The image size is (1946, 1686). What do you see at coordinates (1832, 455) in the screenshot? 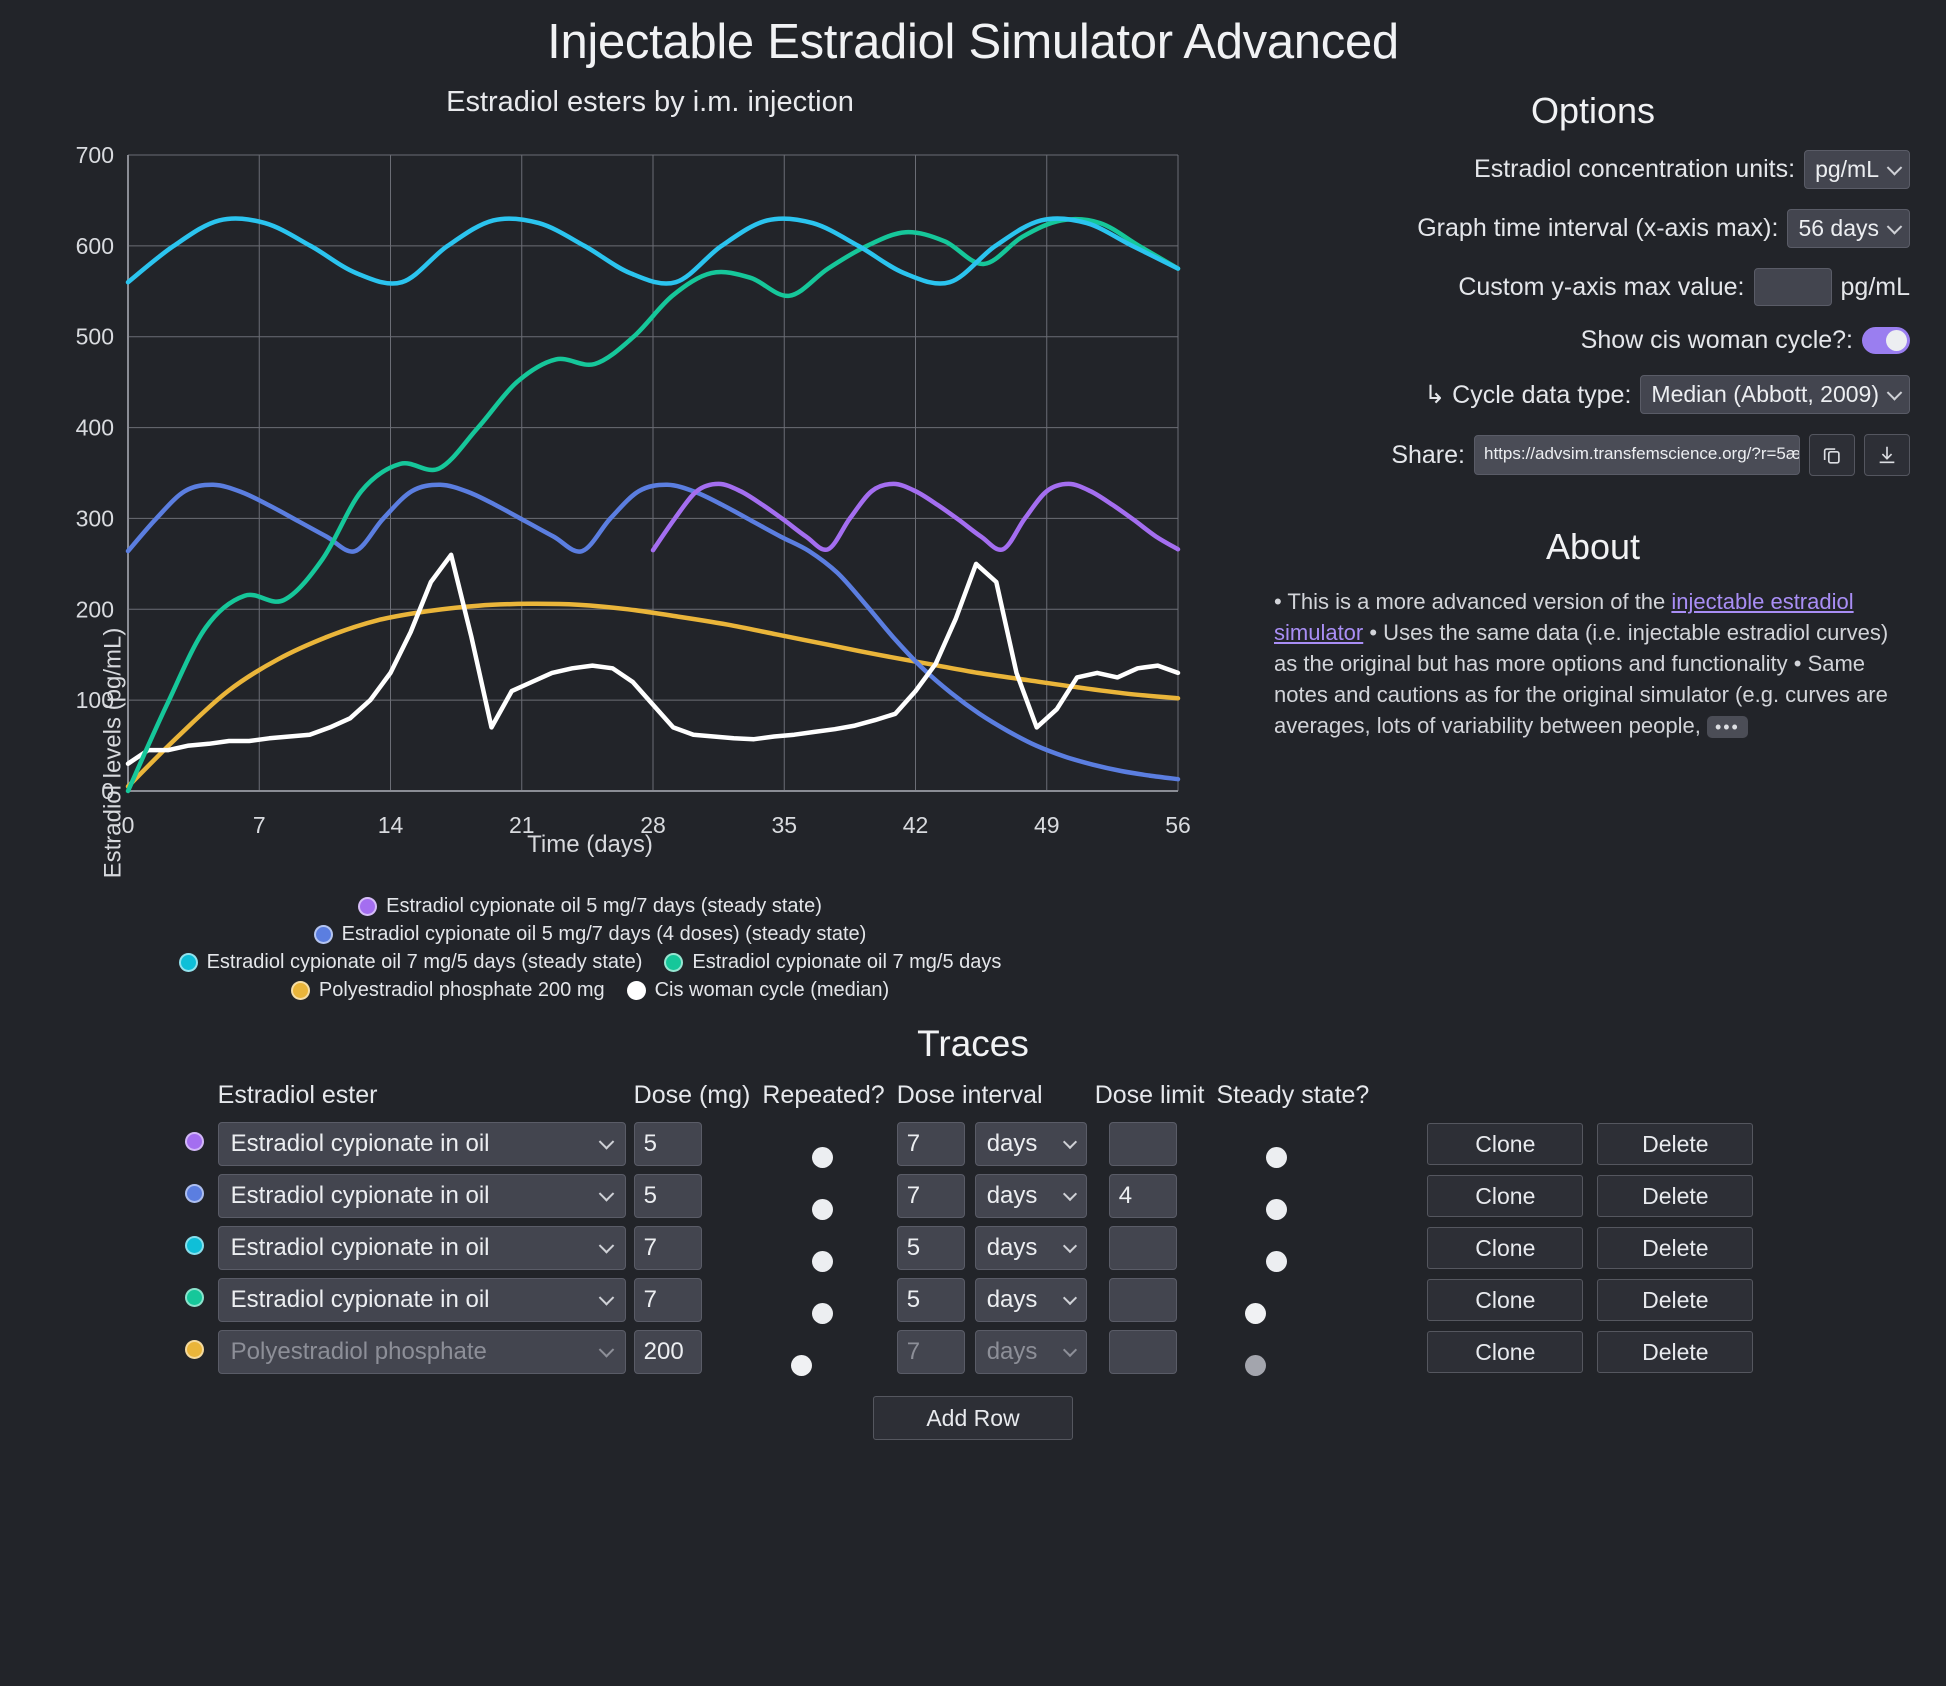
I see `copy-icon` at bounding box center [1832, 455].